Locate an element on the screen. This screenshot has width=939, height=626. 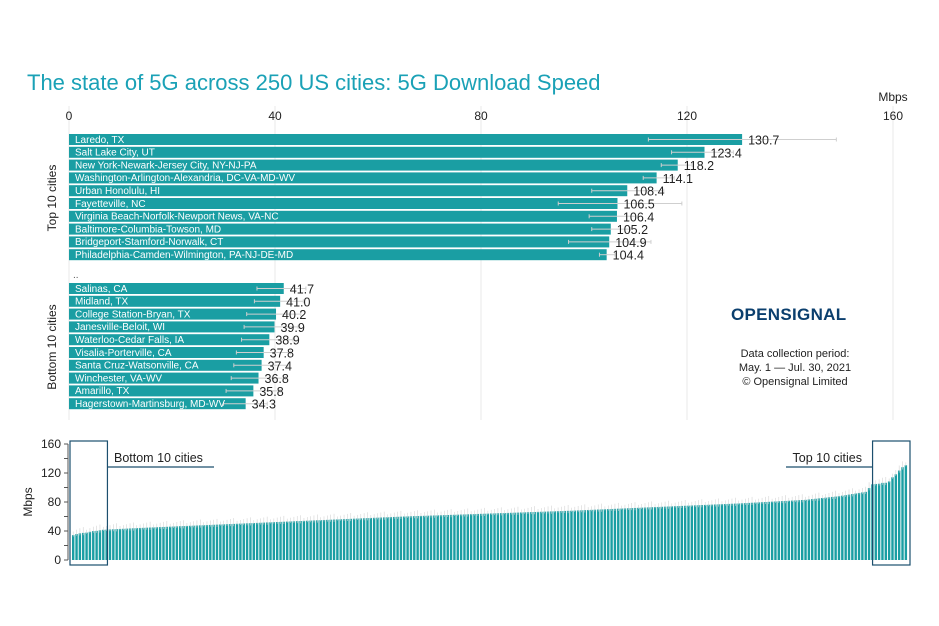
bar-value-label: 40.2 is located at coordinates (294, 315).